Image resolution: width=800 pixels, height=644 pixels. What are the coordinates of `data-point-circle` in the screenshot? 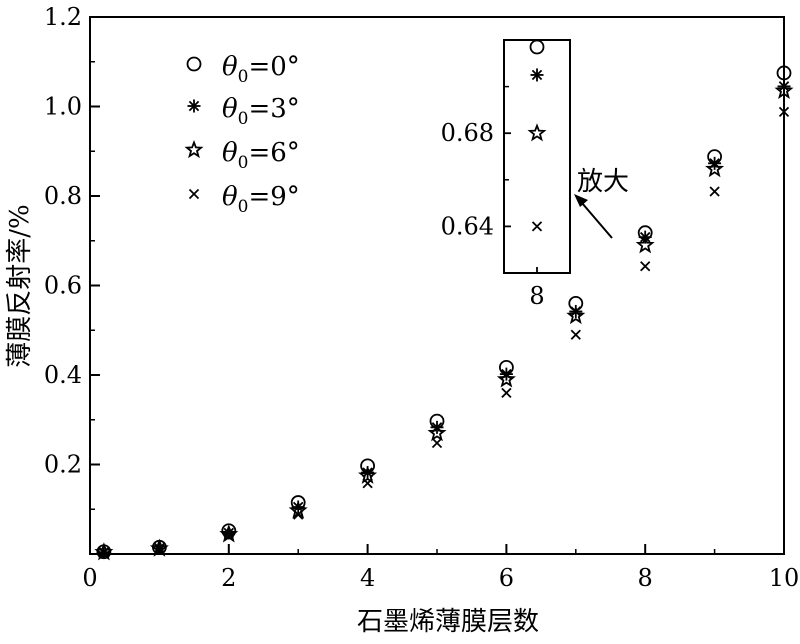 It's located at (784, 73).